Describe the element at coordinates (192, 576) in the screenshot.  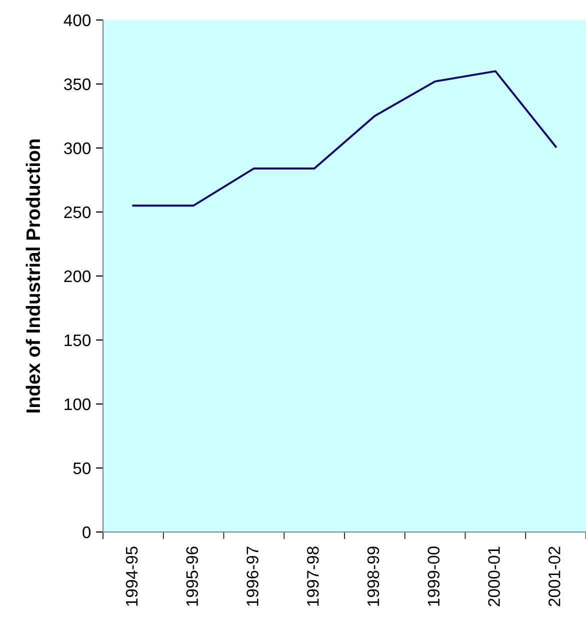
I see `x-tick-label: 1995-96` at that location.